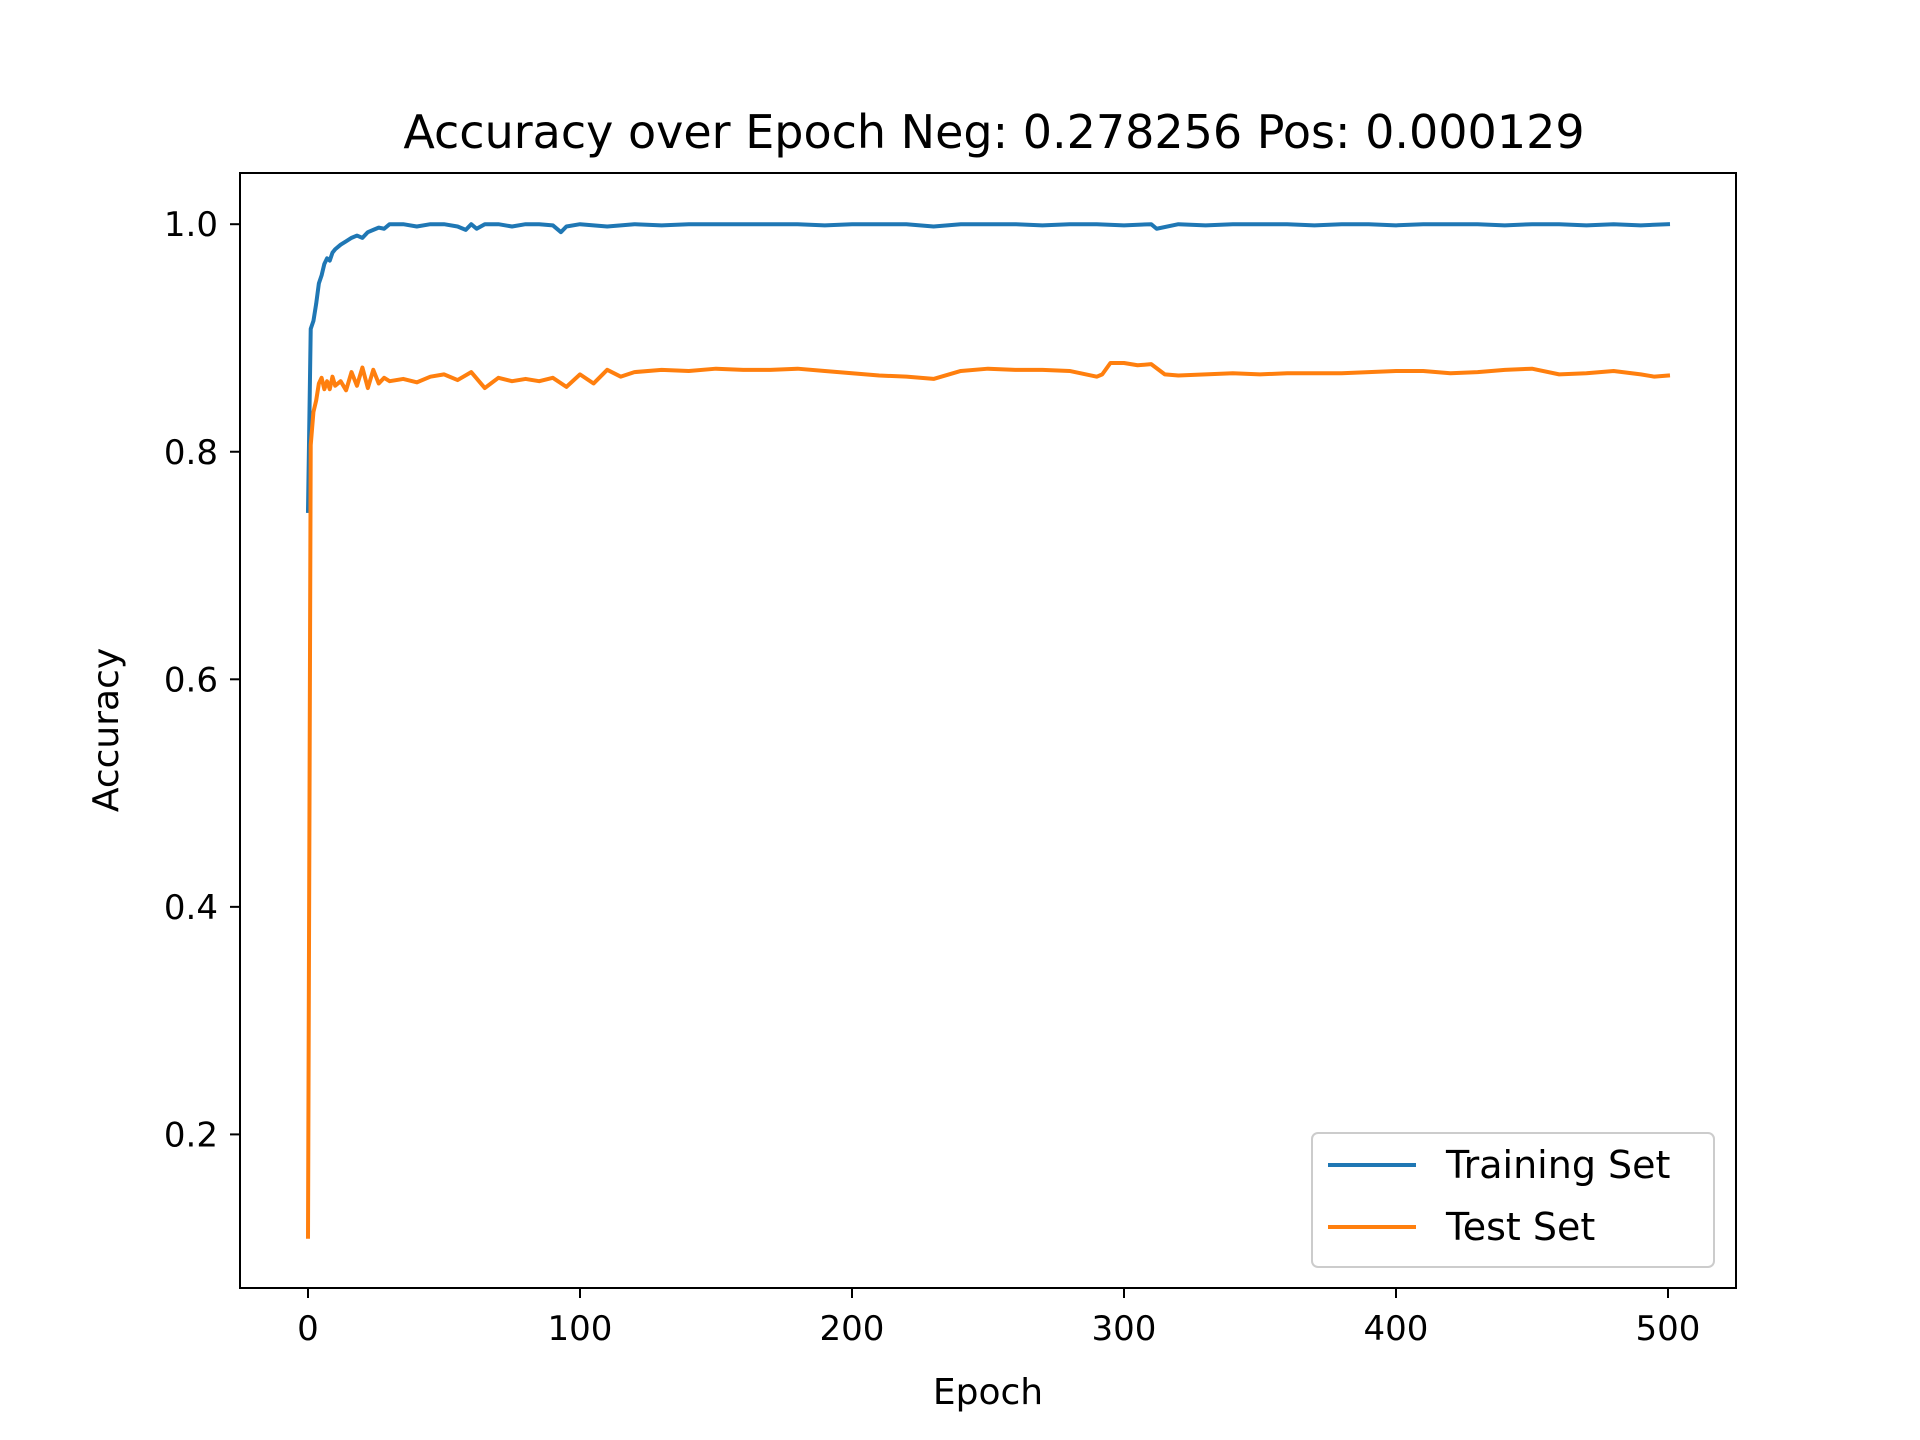 The image size is (1920, 1440). I want to click on y-tick-label: 0.8, so click(191, 453).